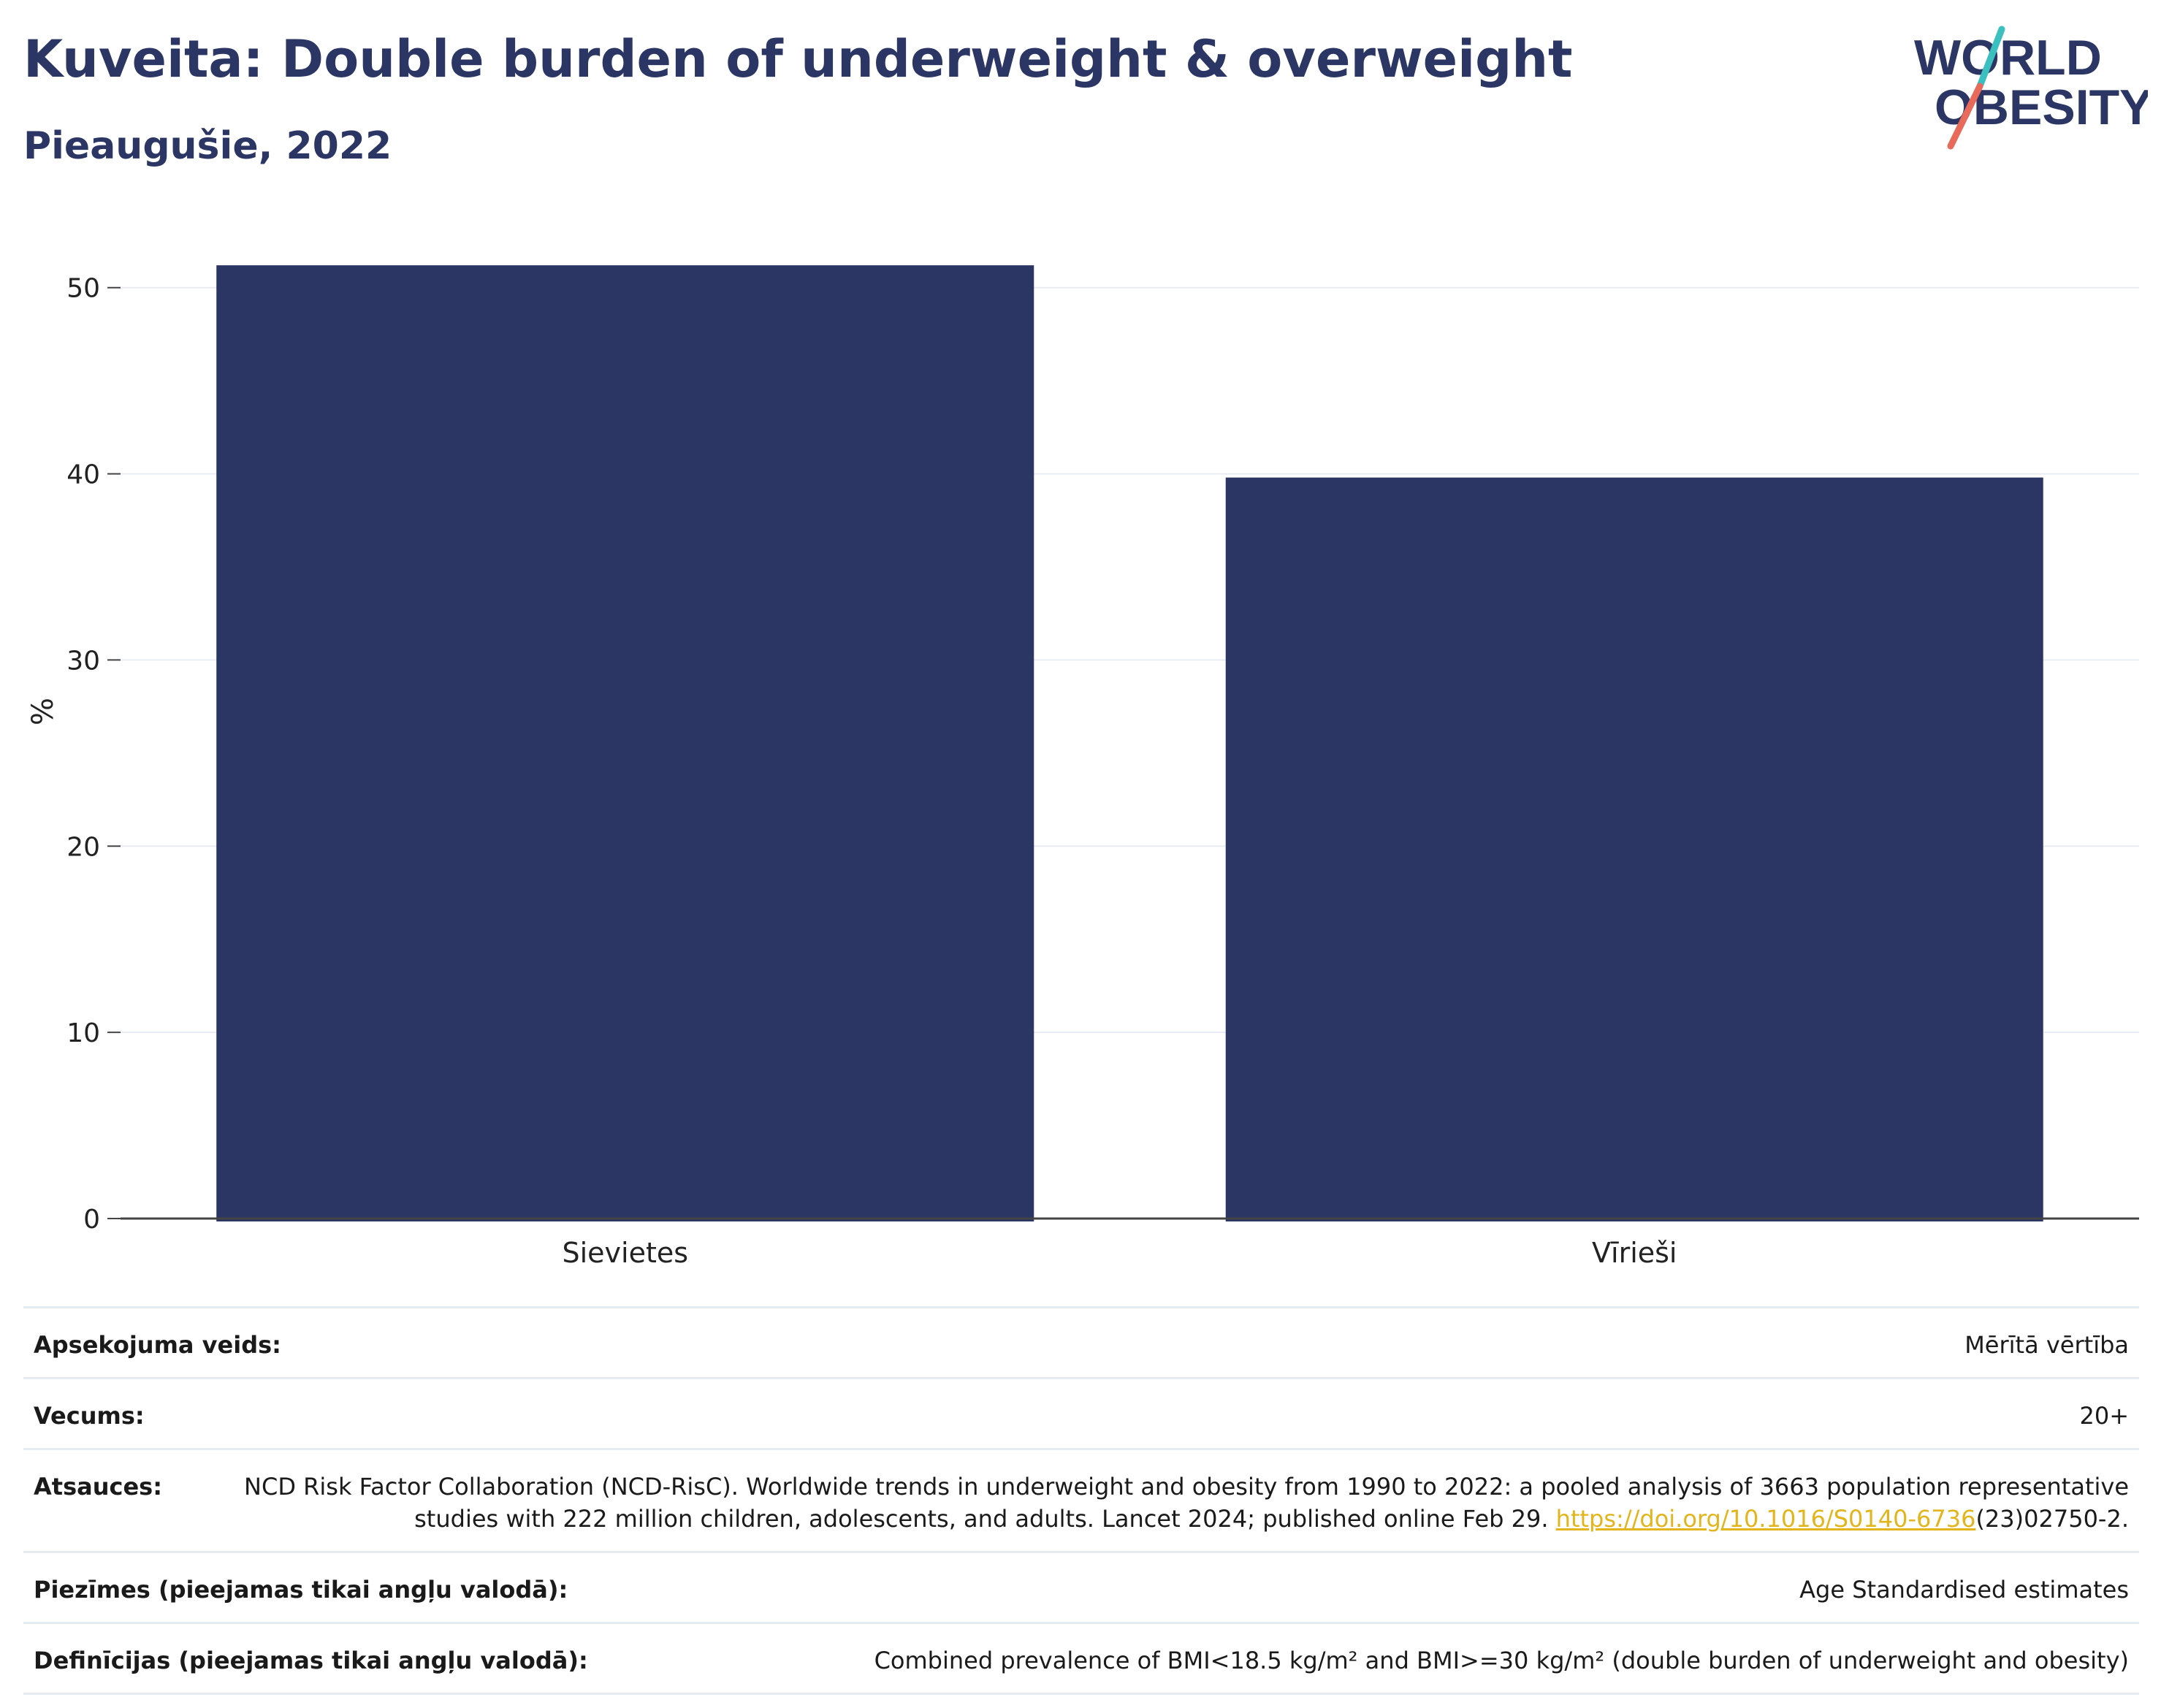  I want to click on metadata-value-text: Mērītā vērtība, so click(2046, 1345).